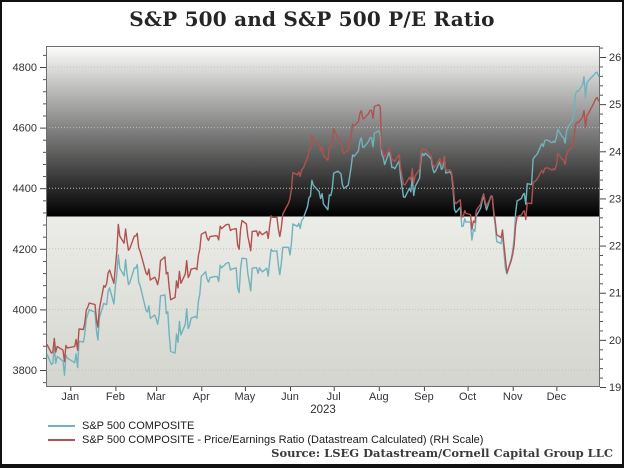  What do you see at coordinates (615, 388) in the screenshot?
I see `y-axis-right-tick-label: 19` at bounding box center [615, 388].